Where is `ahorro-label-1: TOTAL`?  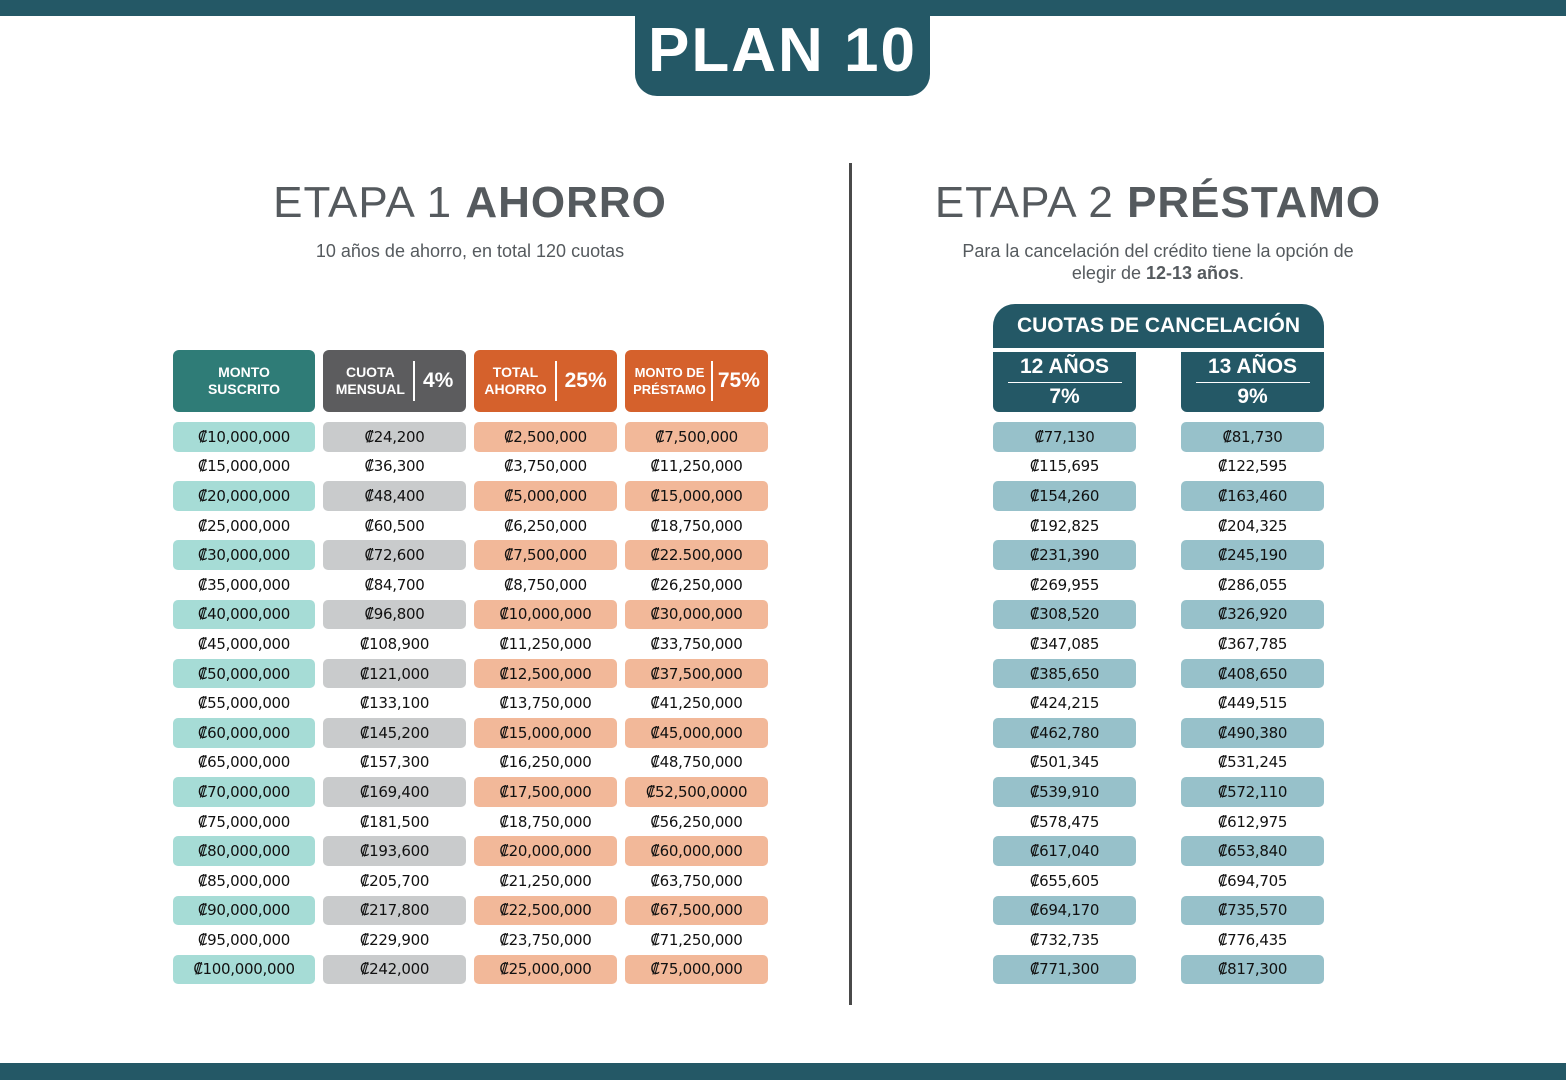 ahorro-label-1: TOTAL is located at coordinates (515, 372).